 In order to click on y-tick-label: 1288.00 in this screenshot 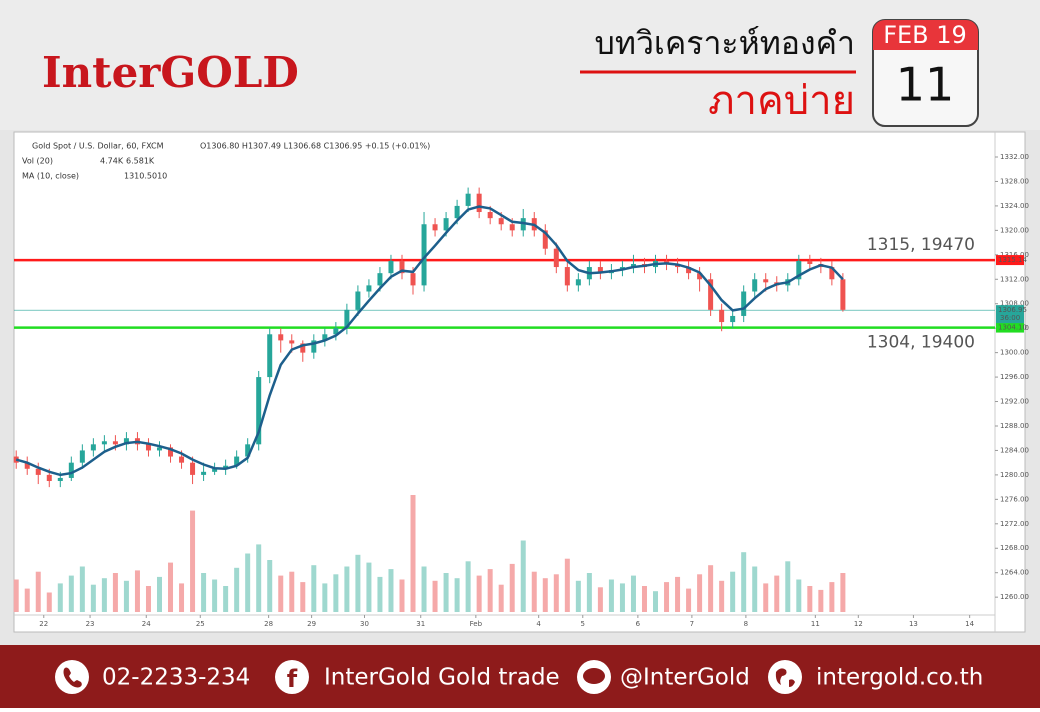, I will do `click(1014, 426)`.